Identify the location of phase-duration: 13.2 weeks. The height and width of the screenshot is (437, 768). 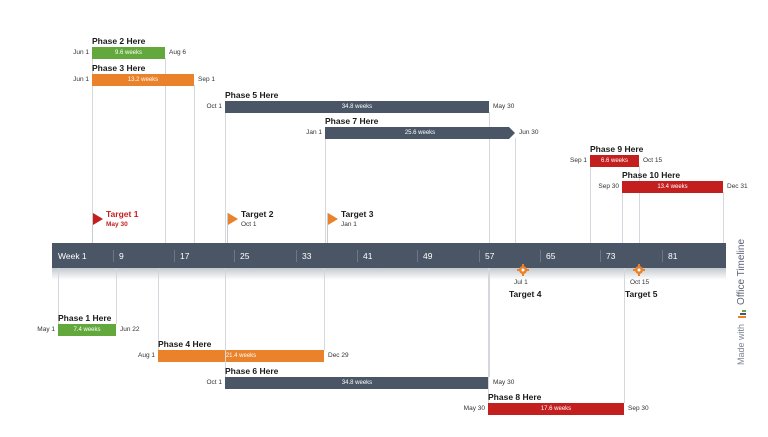
(143, 80).